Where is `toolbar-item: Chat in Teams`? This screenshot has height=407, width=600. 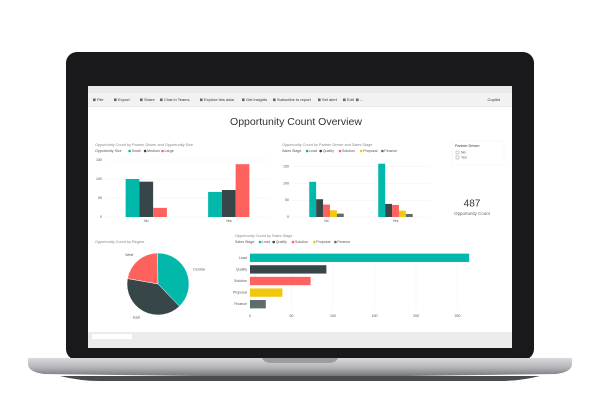 toolbar-item: Chat in Teams is located at coordinates (177, 99).